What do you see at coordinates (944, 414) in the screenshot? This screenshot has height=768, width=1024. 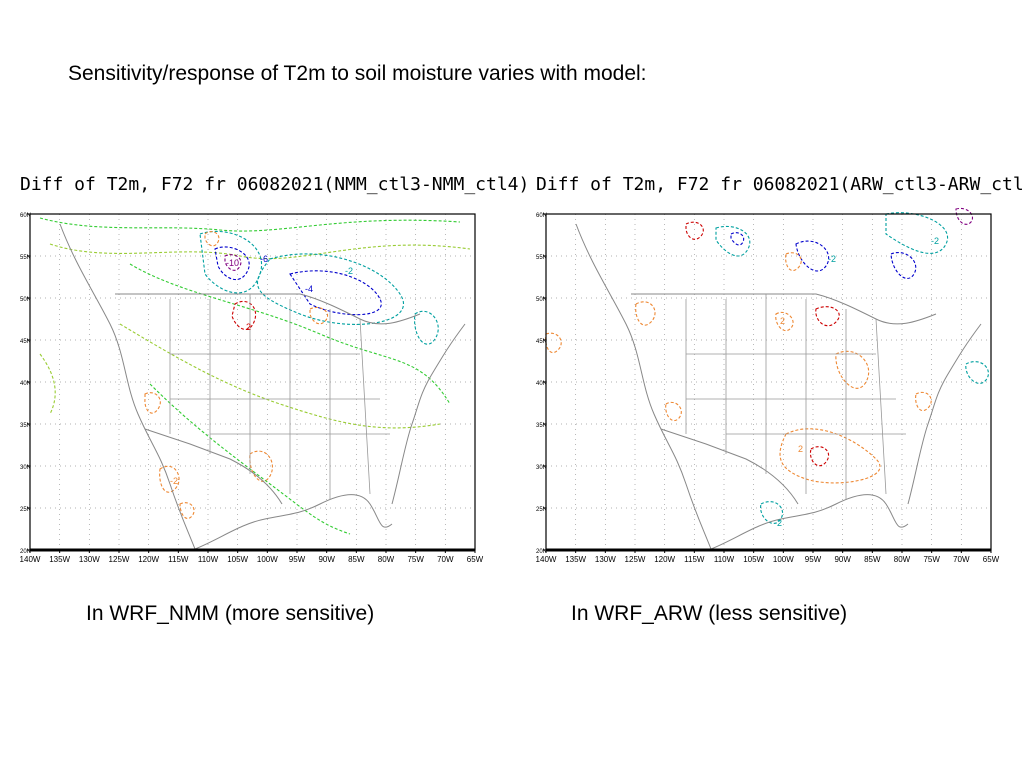 I see `coastline-east` at bounding box center [944, 414].